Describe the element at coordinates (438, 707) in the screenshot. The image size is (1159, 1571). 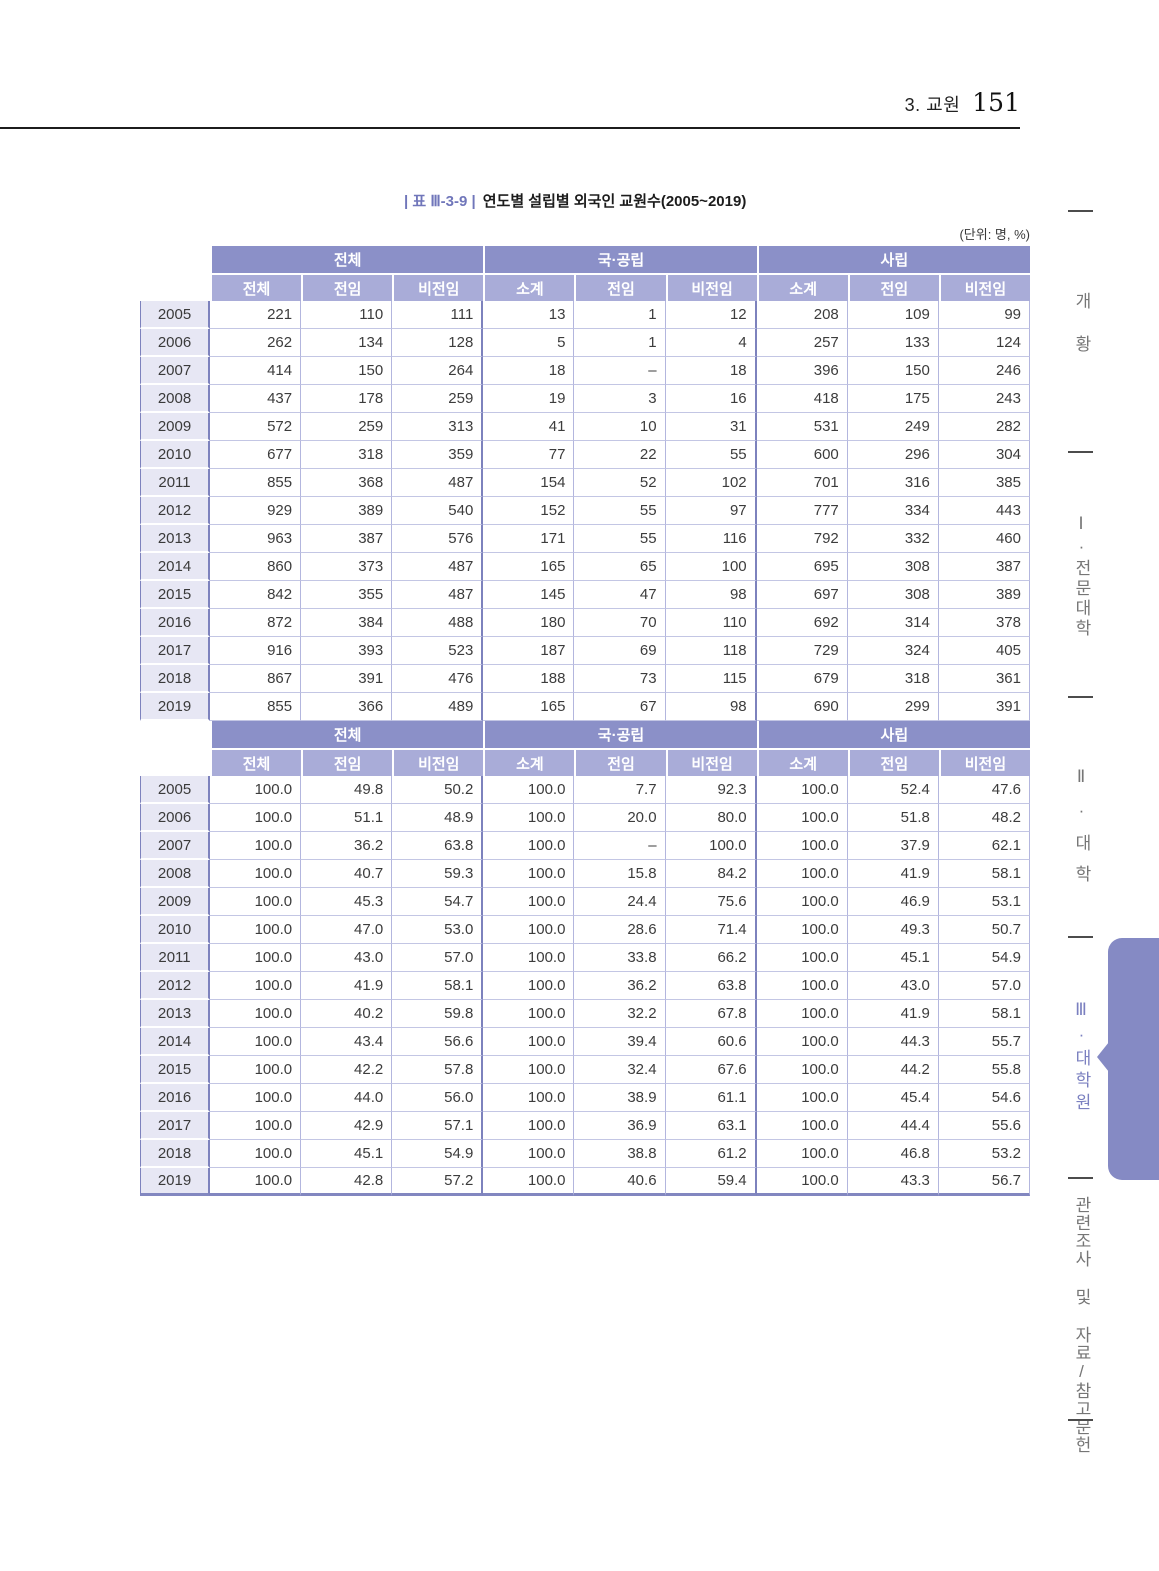
I see `value-cell: 489` at that location.